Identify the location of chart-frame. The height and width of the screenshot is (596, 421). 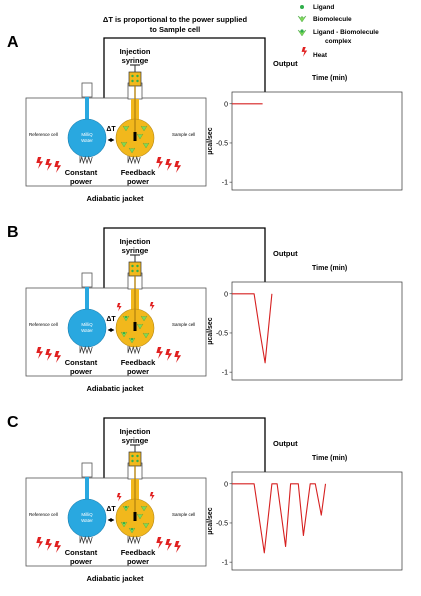
(317, 331).